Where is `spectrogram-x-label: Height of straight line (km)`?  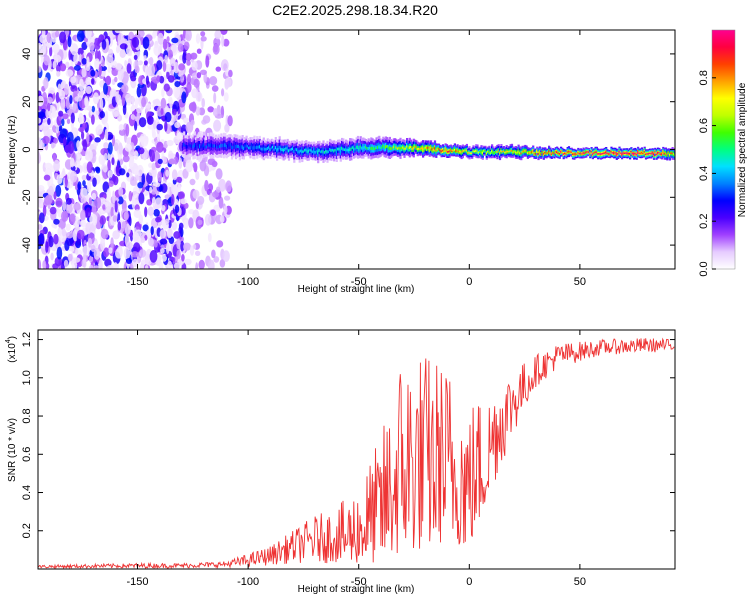
spectrogram-x-label: Height of straight line (km) is located at coordinates (356, 289).